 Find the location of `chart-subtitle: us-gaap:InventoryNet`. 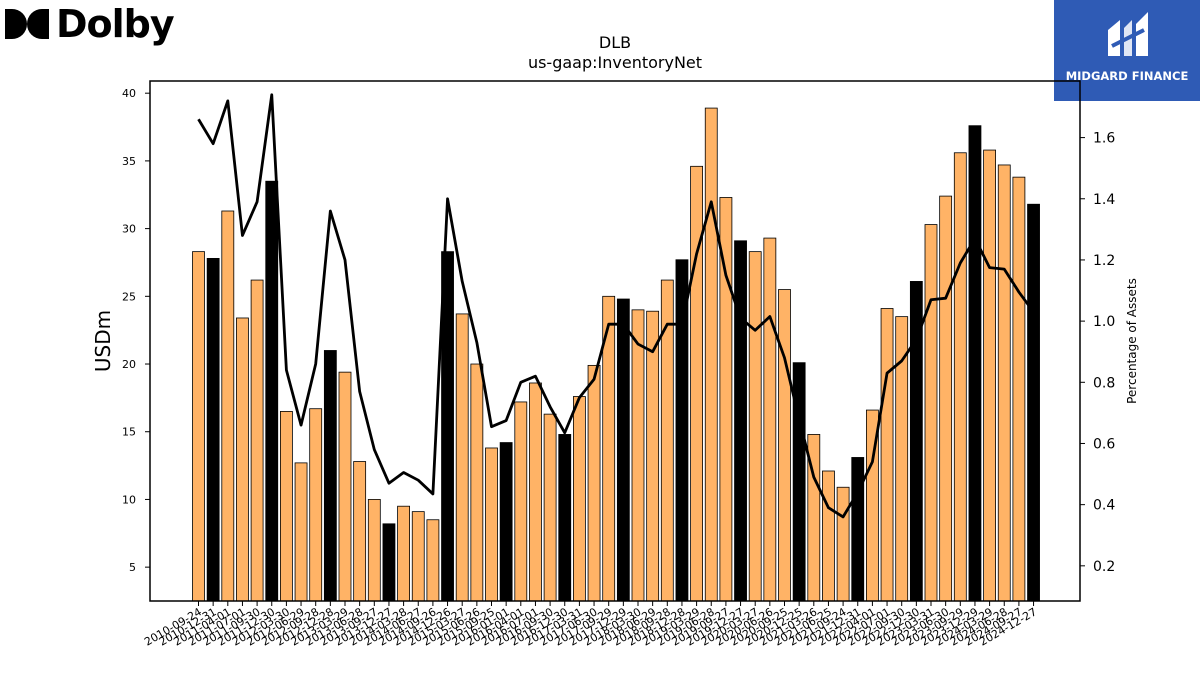

chart-subtitle: us-gaap:InventoryNet is located at coordinates (615, 62).